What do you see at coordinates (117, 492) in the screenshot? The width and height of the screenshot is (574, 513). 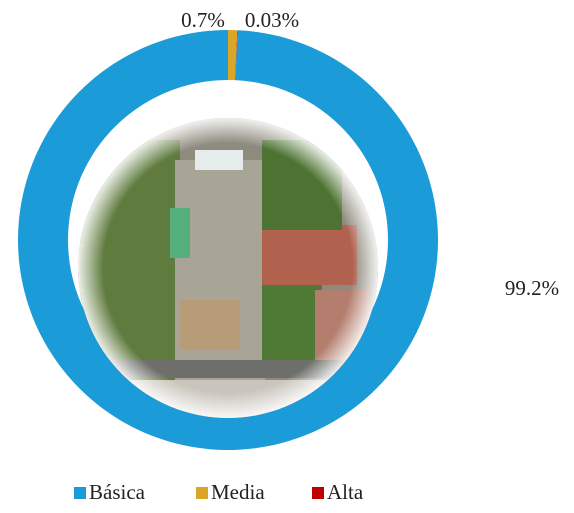 I see `legend-label: Básica` at bounding box center [117, 492].